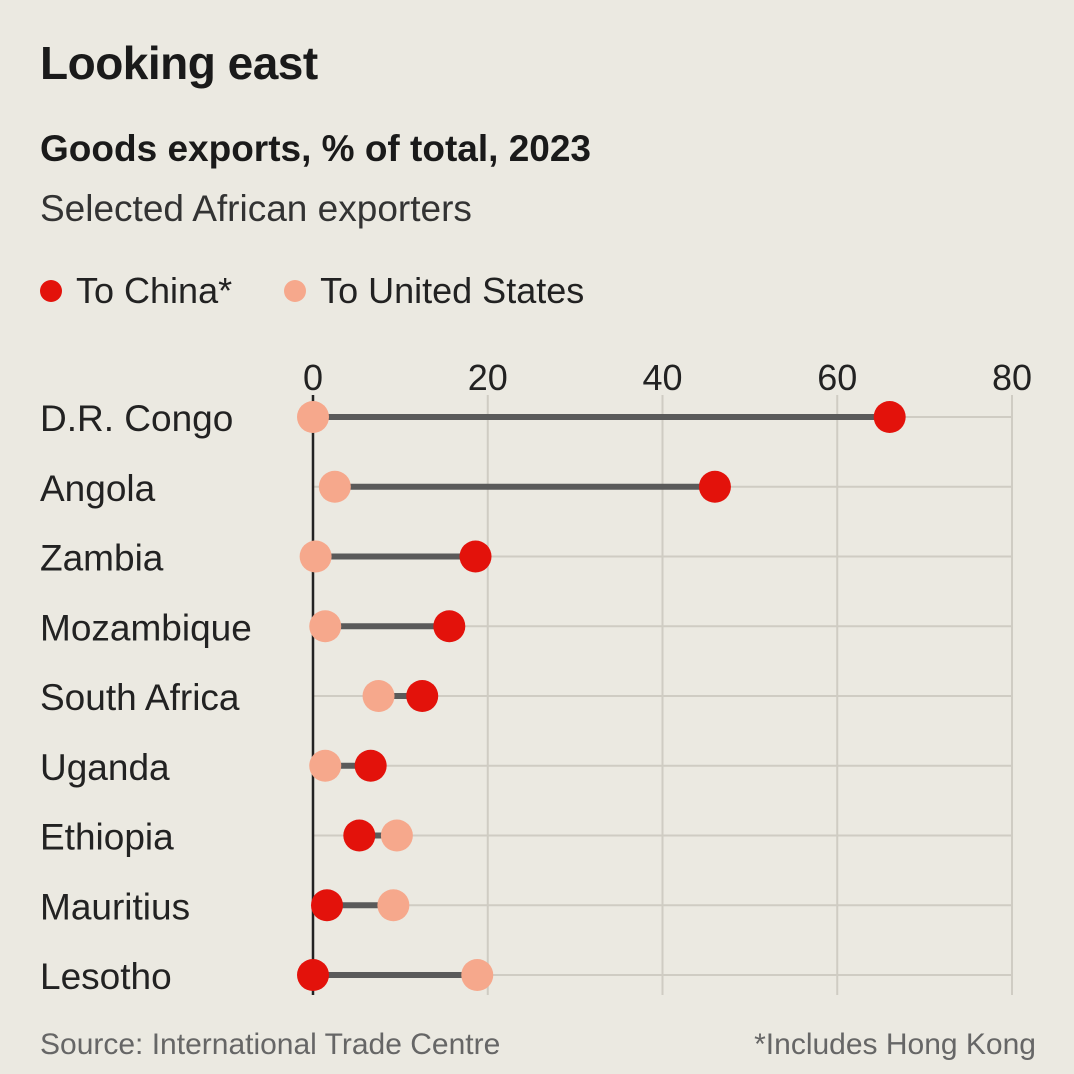 The image size is (1074, 1074). What do you see at coordinates (146, 627) in the screenshot?
I see `category-label: Mozambique` at bounding box center [146, 627].